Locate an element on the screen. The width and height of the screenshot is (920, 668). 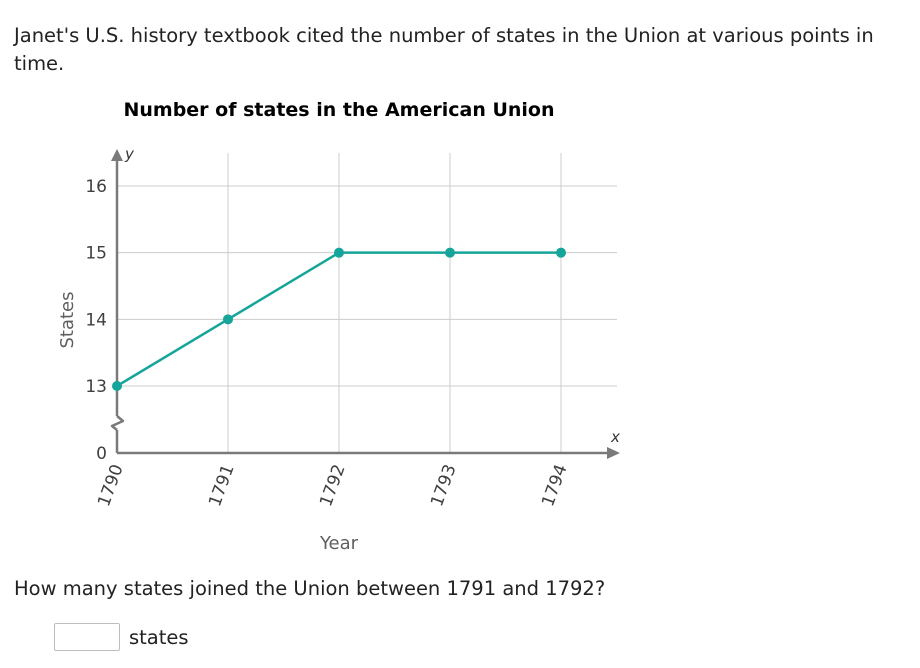
x-tick-label: 1793 is located at coordinates (444, 485).